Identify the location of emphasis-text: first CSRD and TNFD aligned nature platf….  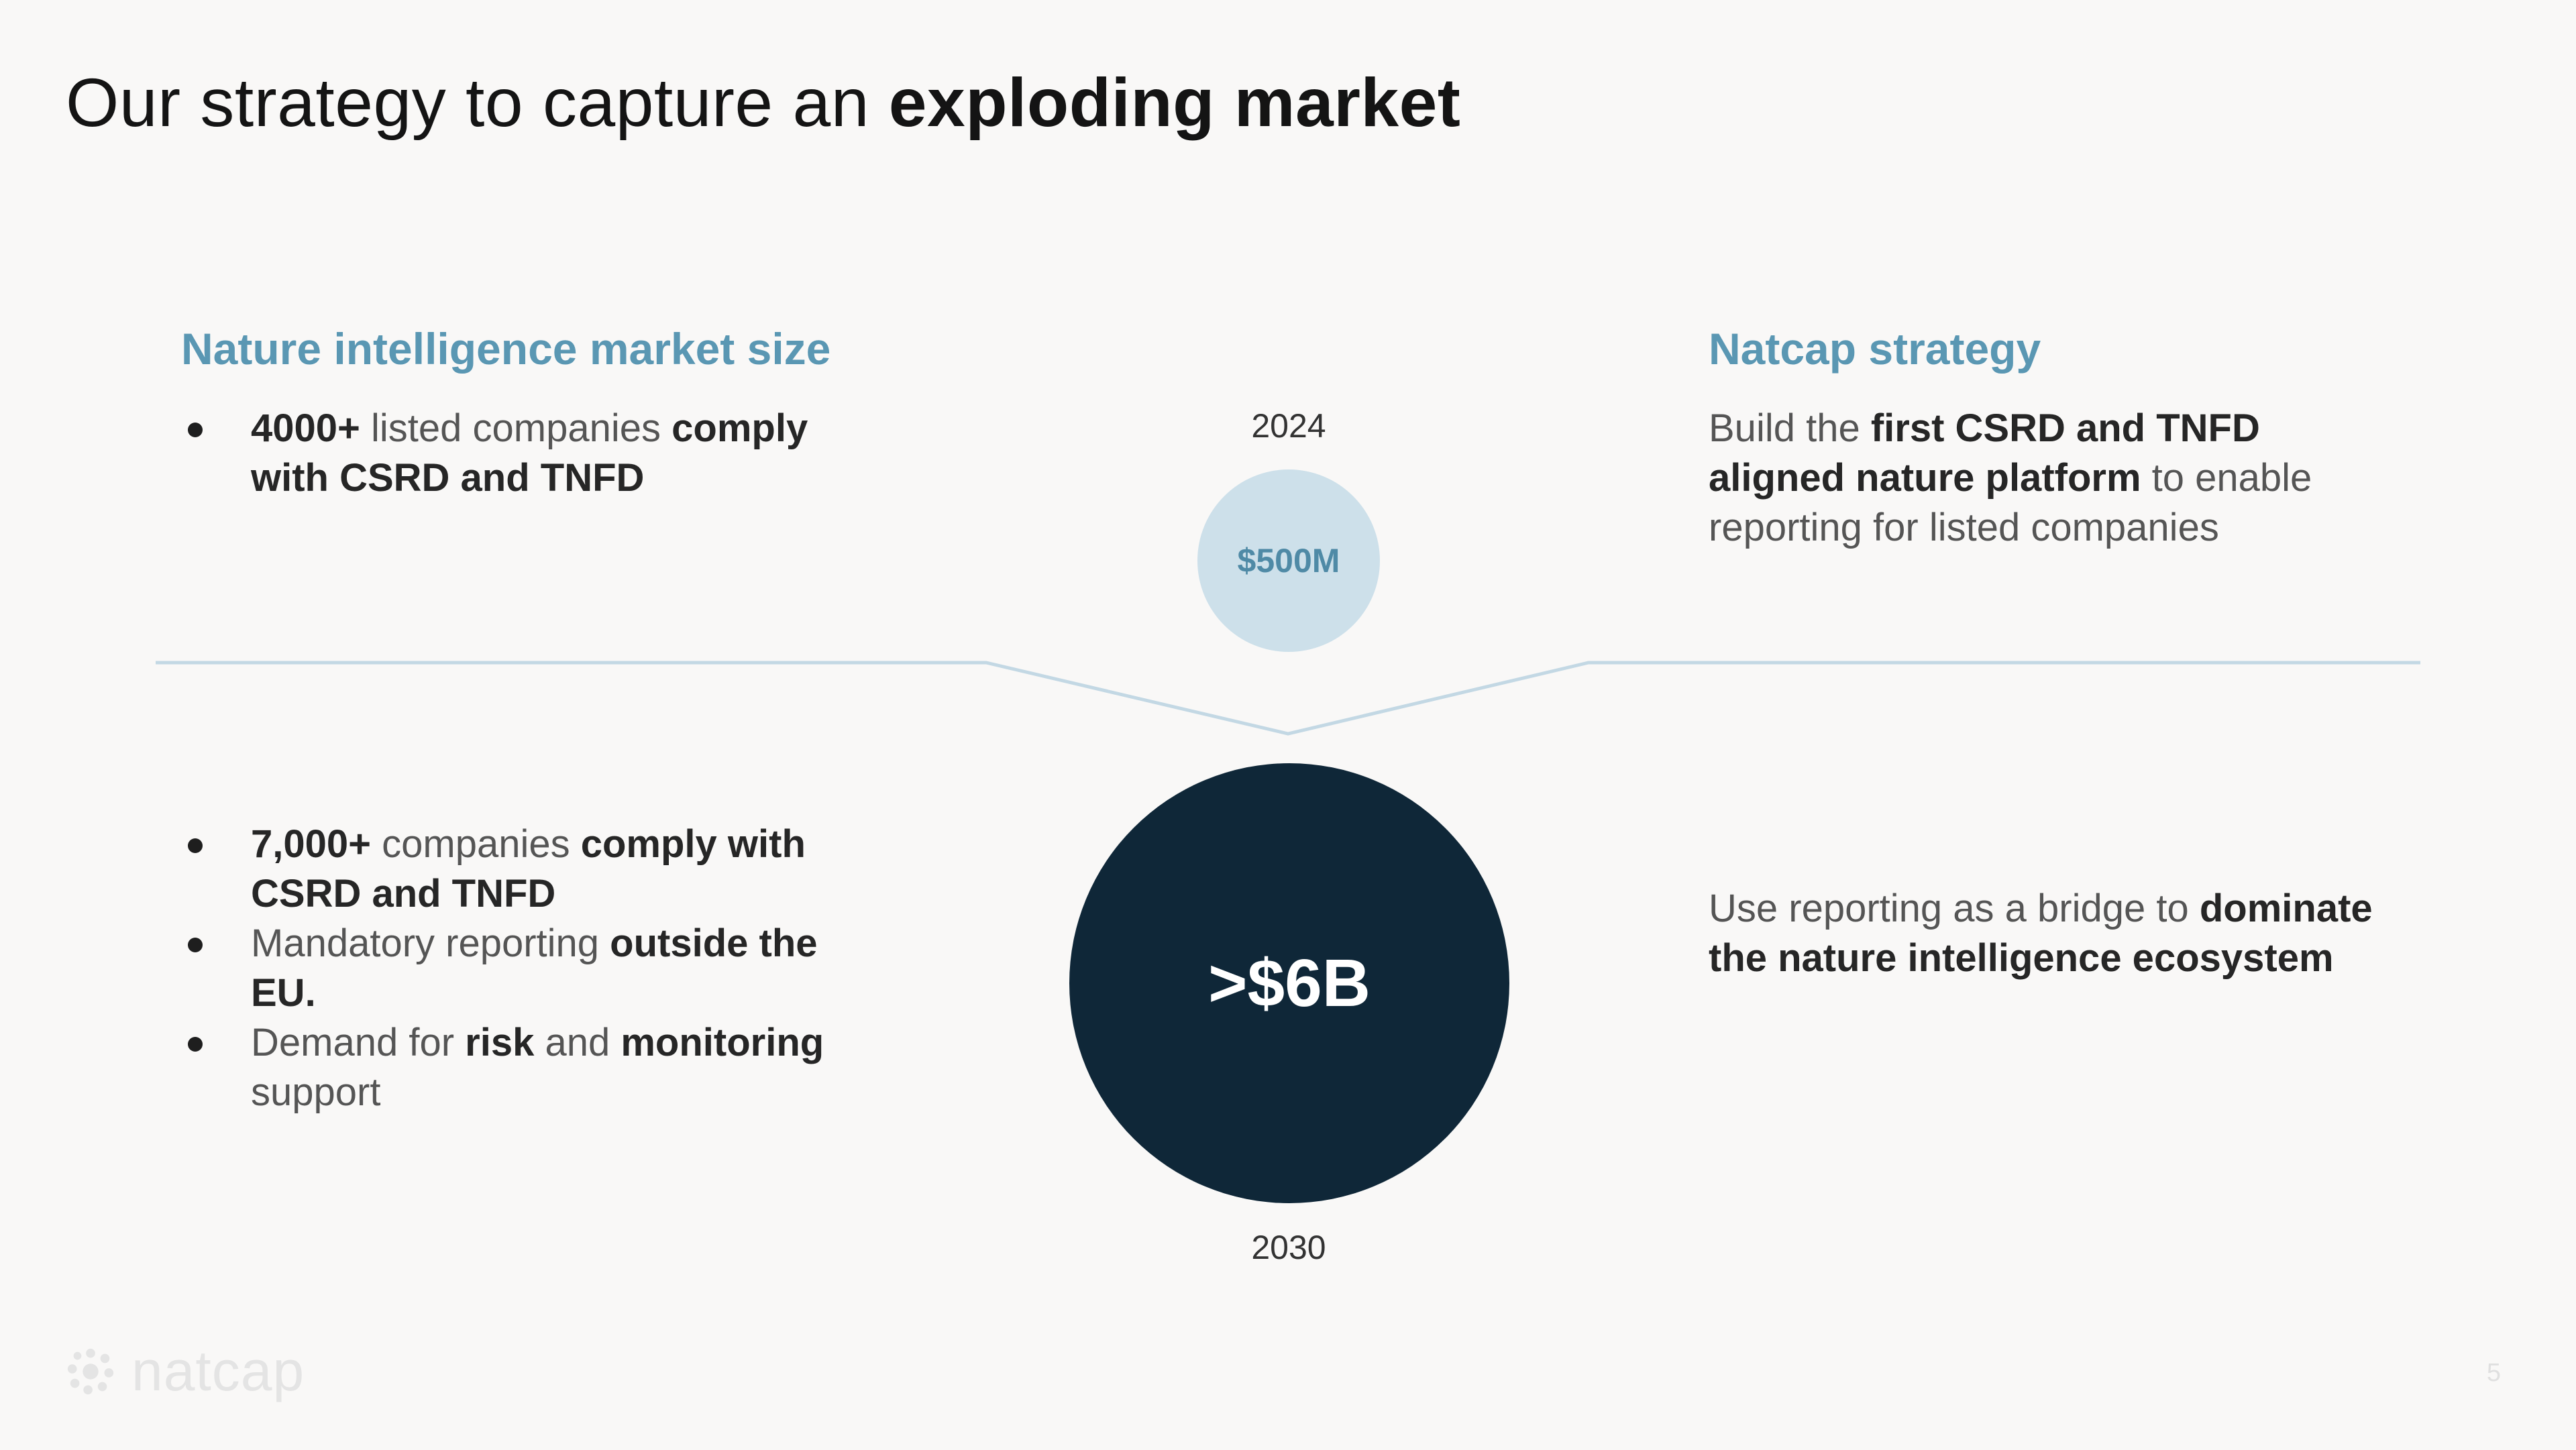
(1984, 453).